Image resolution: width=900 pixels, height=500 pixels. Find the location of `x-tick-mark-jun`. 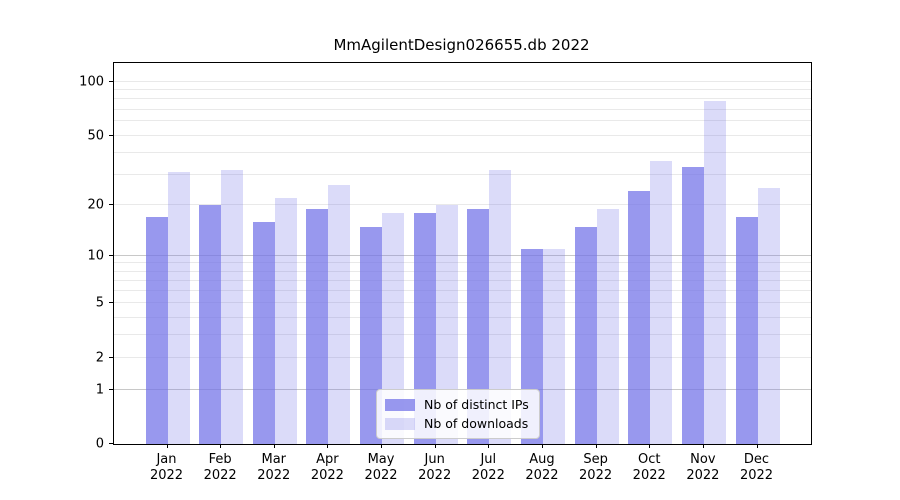

x-tick-mark-jun is located at coordinates (435, 446).